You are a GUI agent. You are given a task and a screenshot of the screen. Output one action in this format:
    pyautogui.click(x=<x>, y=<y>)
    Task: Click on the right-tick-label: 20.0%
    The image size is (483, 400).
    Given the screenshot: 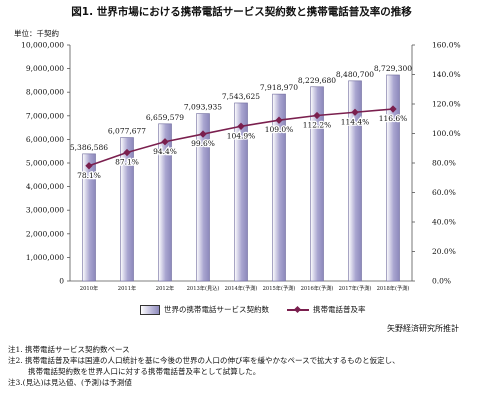 What is the action you would take?
    pyautogui.click(x=444, y=251)
    